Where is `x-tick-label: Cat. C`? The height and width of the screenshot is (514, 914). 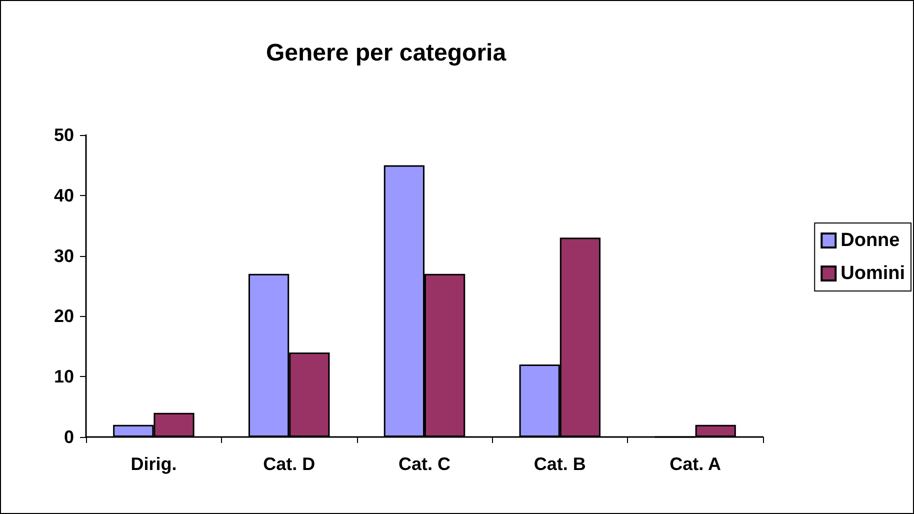
x-tick-label: Cat. C is located at coordinates (424, 464).